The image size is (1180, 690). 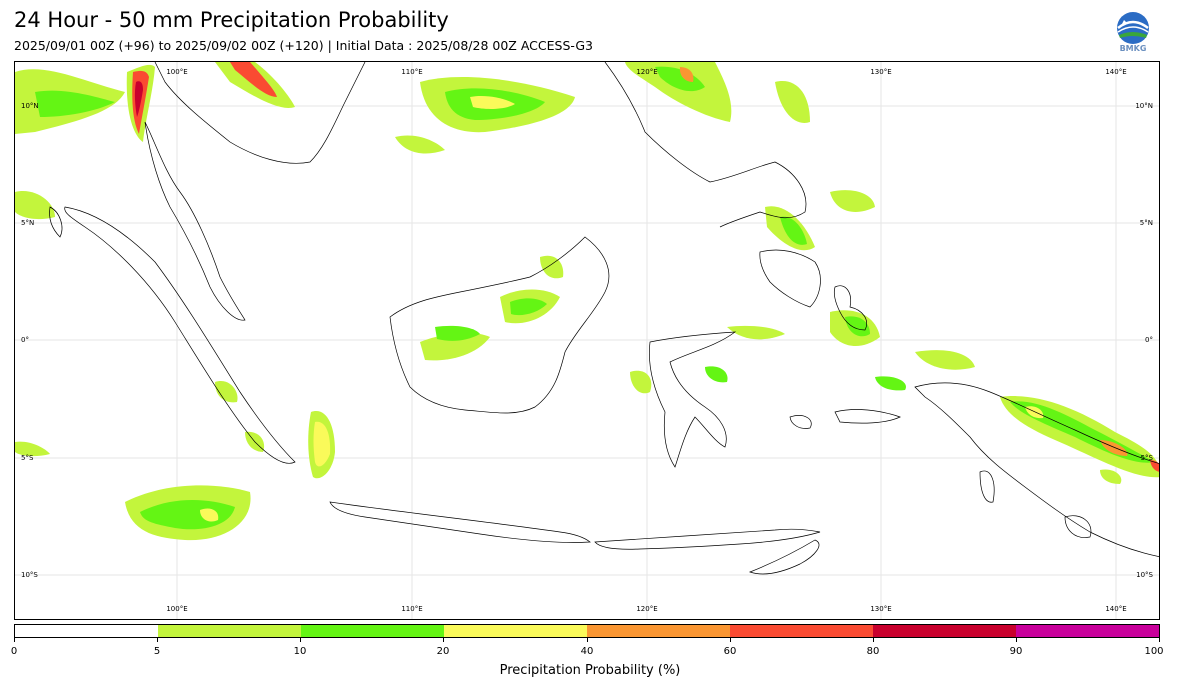 I want to click on lat-label-left: 10°N, so click(x=30, y=106).